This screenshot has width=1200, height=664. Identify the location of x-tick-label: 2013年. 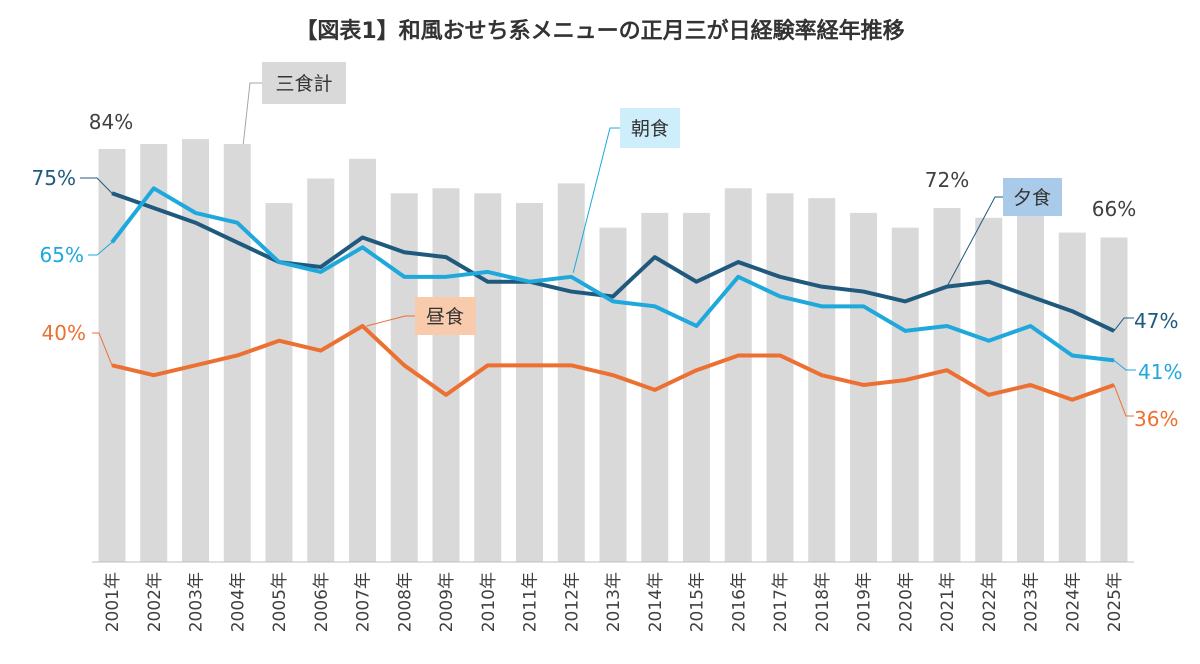
(614, 602).